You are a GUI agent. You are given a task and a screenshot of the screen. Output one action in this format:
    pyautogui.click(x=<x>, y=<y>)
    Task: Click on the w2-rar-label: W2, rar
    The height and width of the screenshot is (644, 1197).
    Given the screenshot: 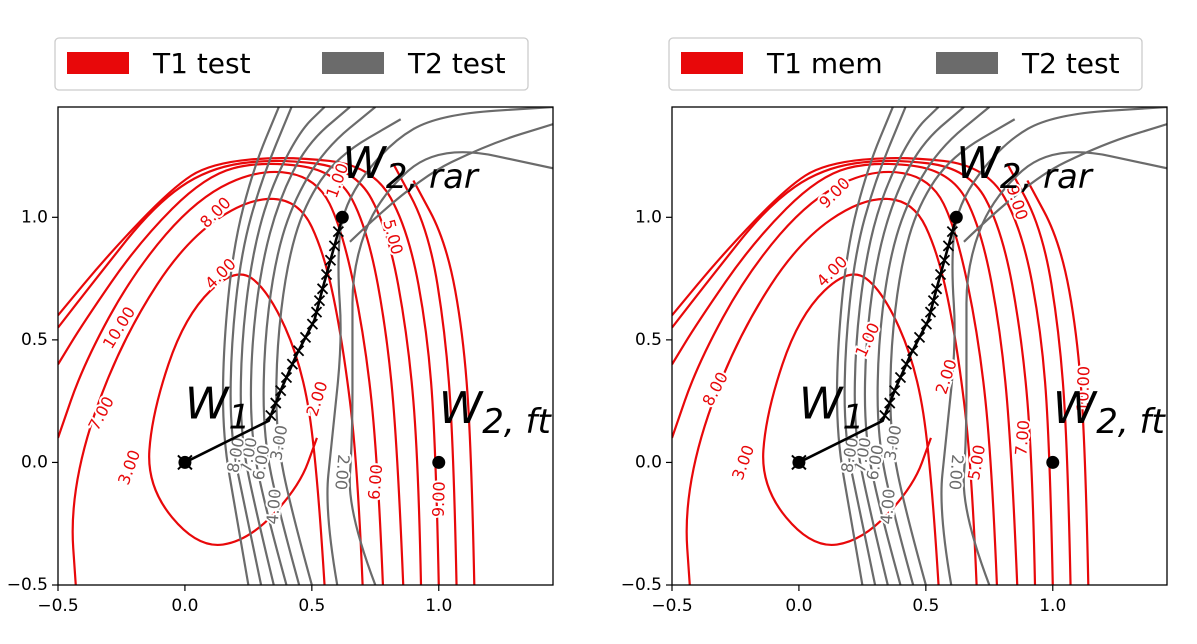 What is the action you would take?
    pyautogui.click(x=411, y=167)
    